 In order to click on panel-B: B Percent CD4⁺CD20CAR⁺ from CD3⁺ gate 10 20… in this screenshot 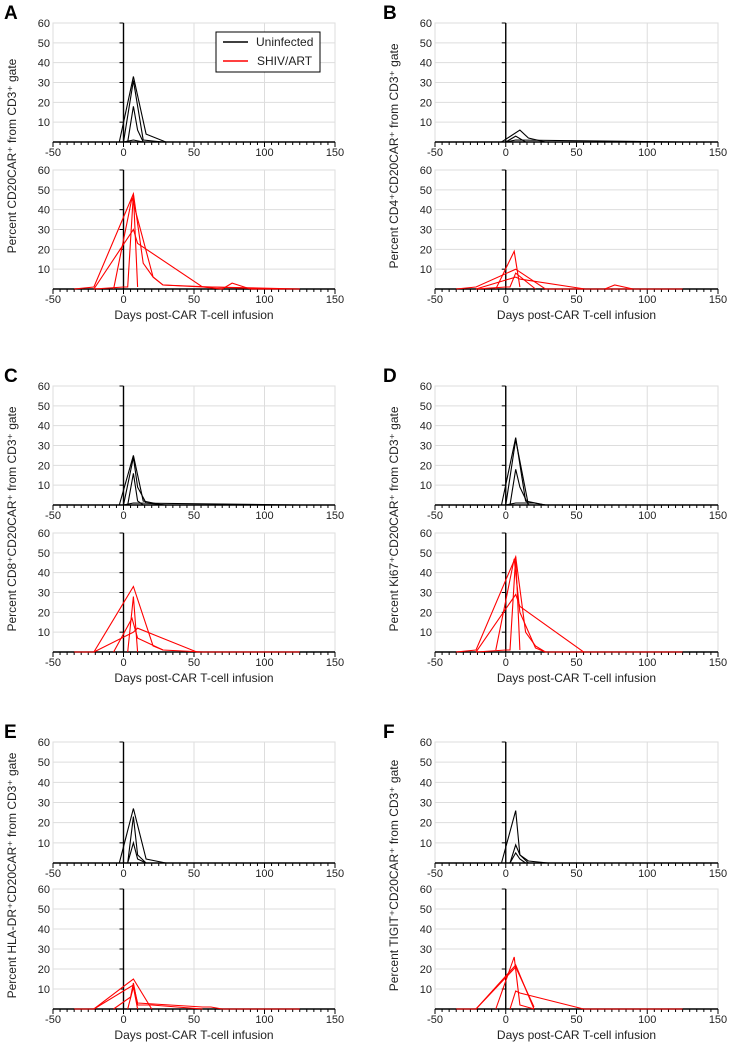, I will do `click(555, 162)`.